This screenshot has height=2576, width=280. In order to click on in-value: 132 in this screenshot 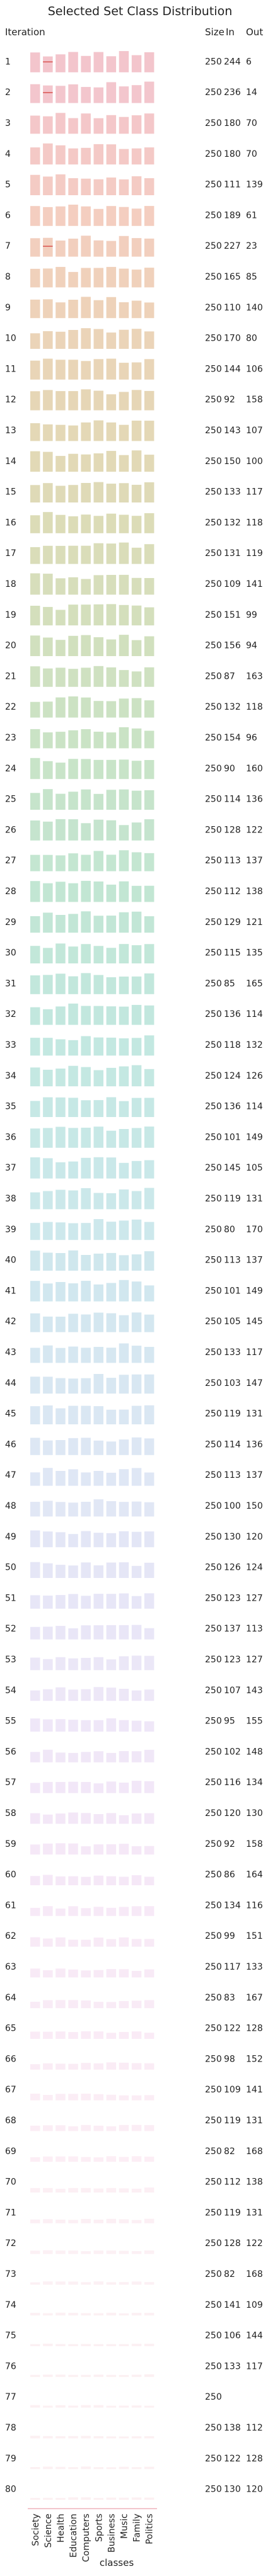, I will do `click(232, 707)`.